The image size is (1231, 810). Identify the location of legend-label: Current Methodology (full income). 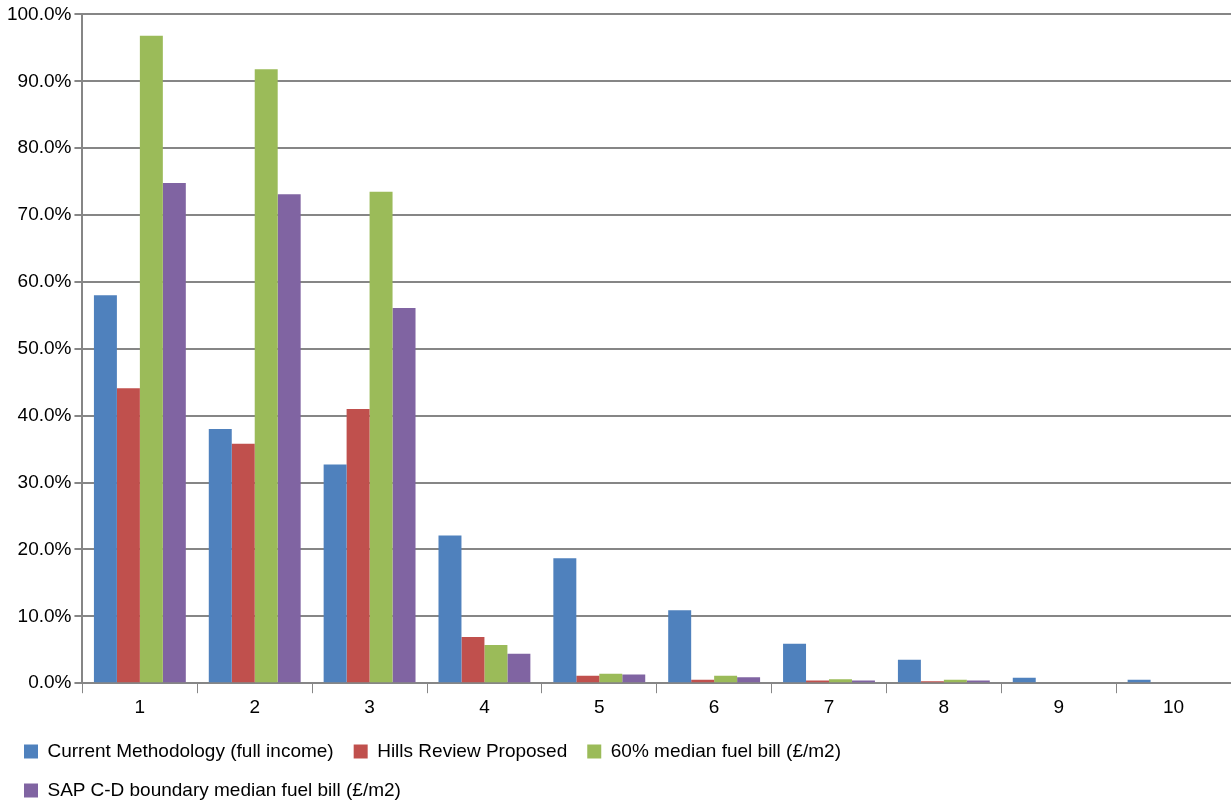
(190, 750).